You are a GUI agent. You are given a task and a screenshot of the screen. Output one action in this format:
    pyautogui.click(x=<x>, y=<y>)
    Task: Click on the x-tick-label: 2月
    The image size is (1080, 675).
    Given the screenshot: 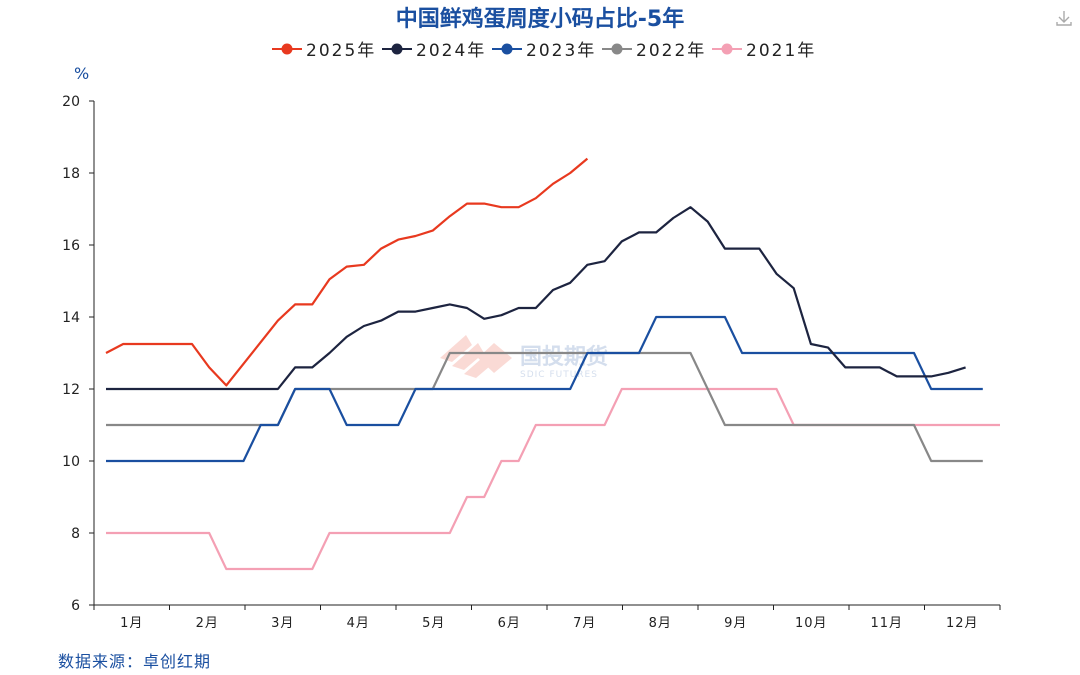 What is the action you would take?
    pyautogui.click(x=207, y=623)
    